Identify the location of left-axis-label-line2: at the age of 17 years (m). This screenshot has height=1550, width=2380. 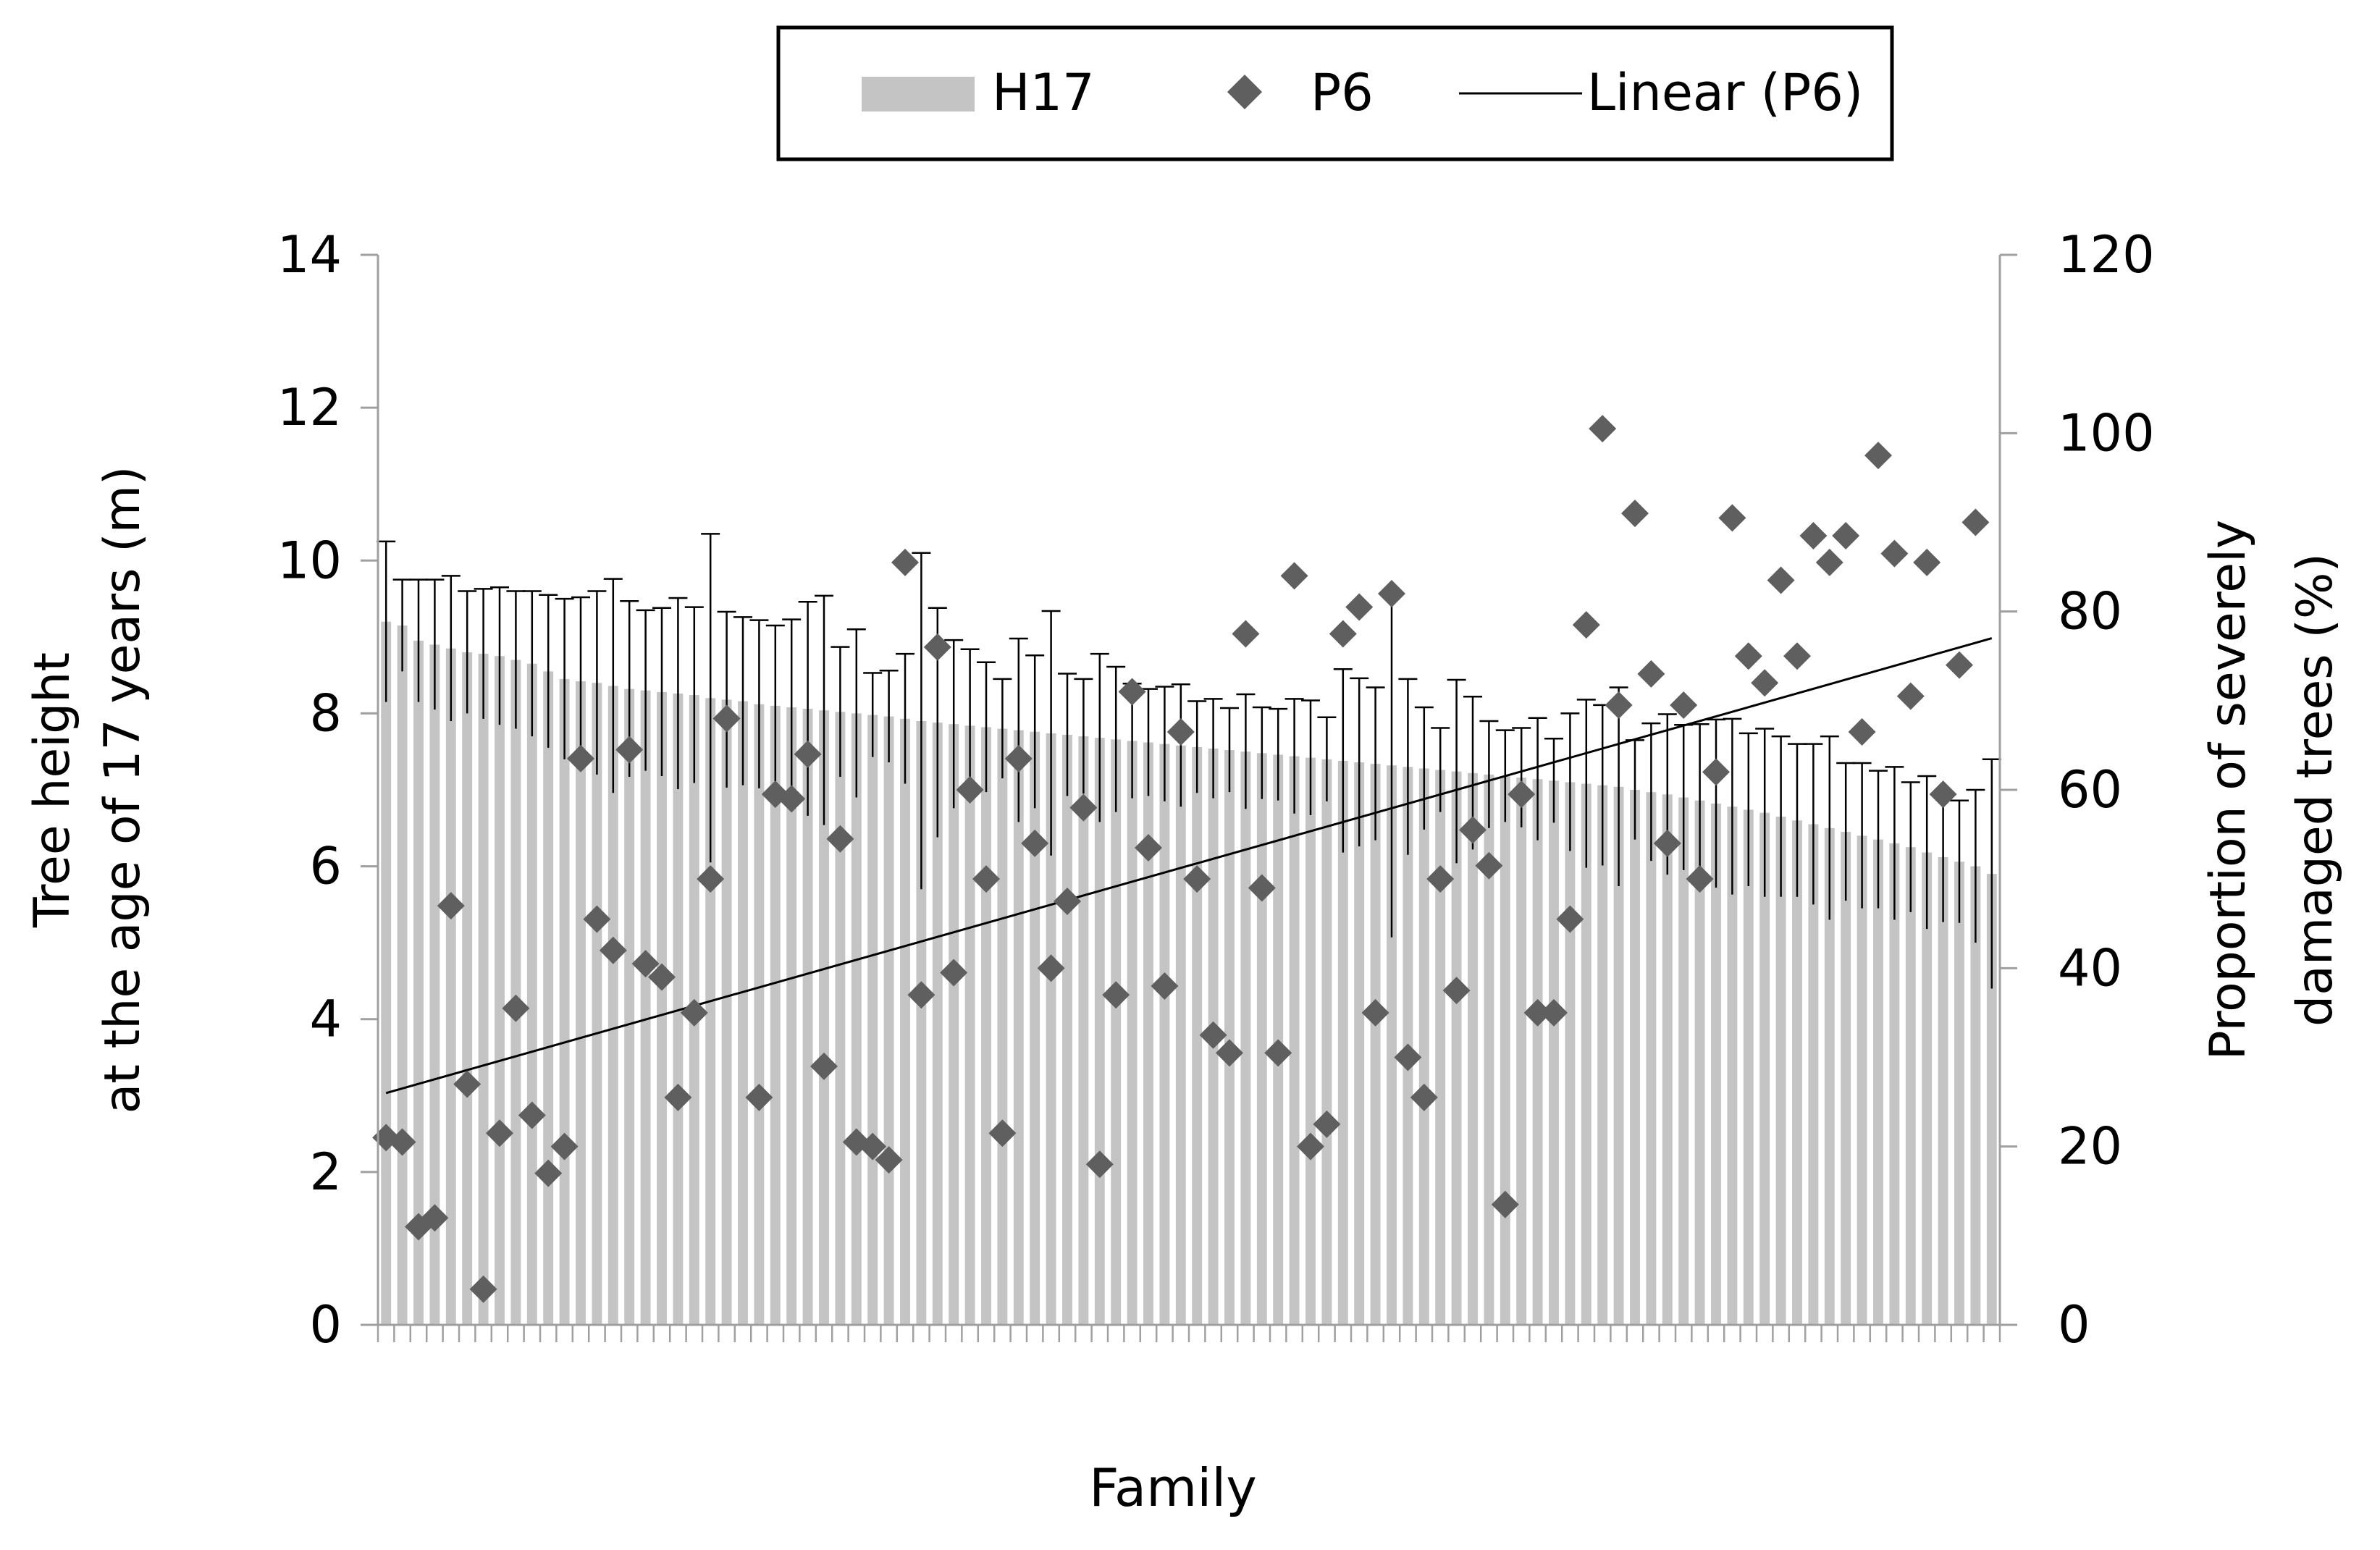
(123, 790).